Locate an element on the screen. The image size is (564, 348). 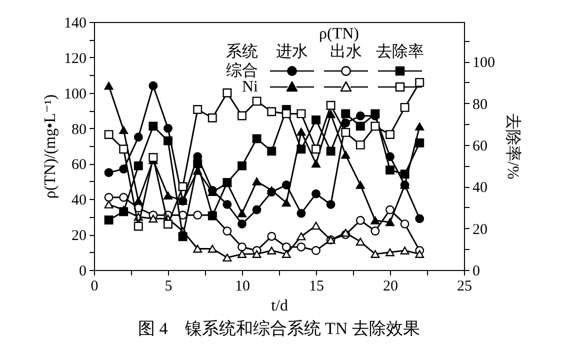
y2-tick-label: 20 is located at coordinates (480, 230).